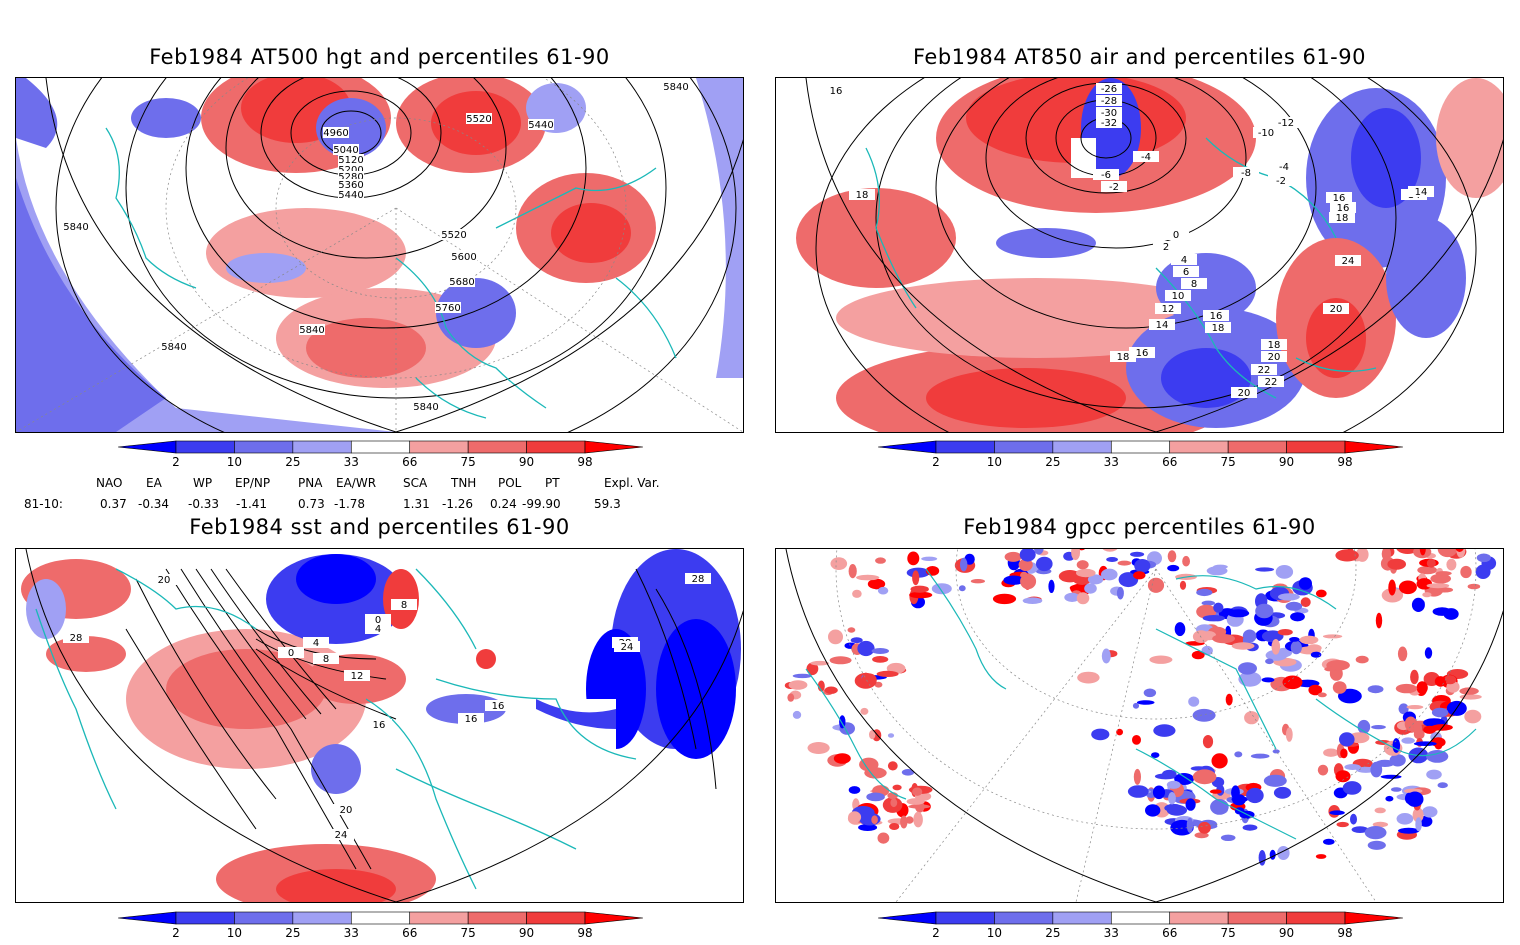 This screenshot has width=1520, height=945. Describe the element at coordinates (1194, 284) in the screenshot. I see `contour-label: 8` at that location.